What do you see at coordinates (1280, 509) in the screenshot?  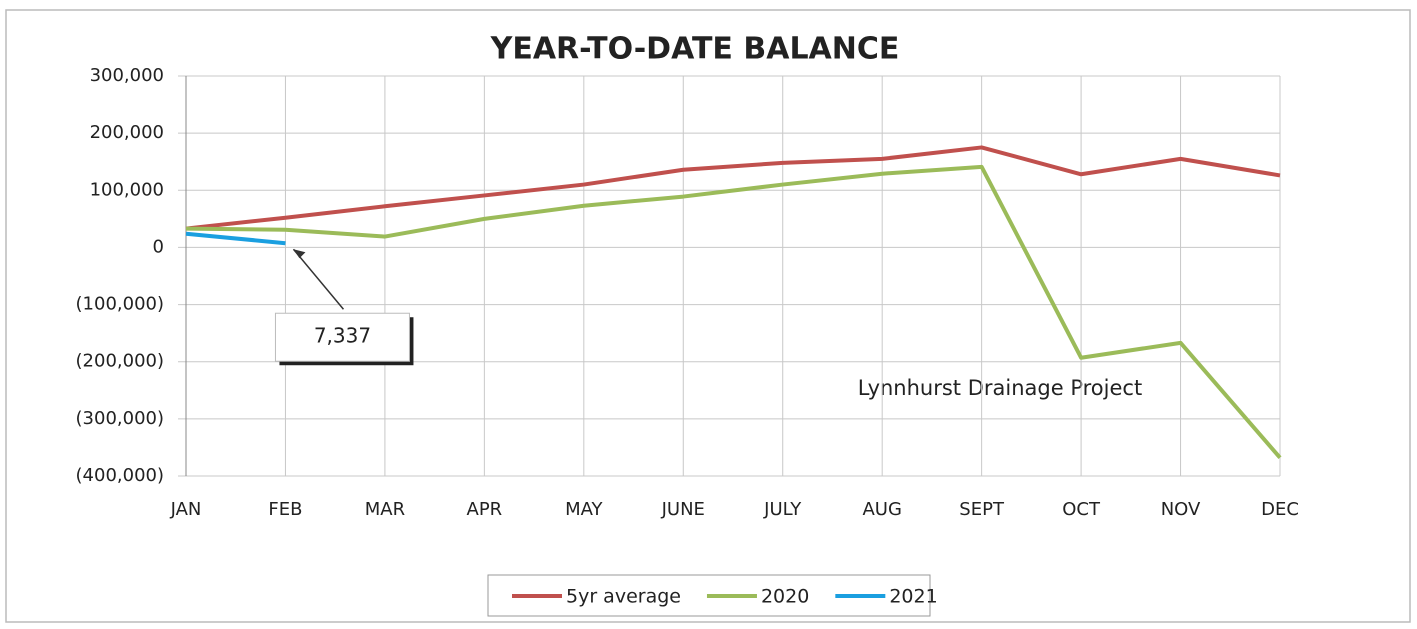 I see `x-tick-label: DEC` at bounding box center [1280, 509].